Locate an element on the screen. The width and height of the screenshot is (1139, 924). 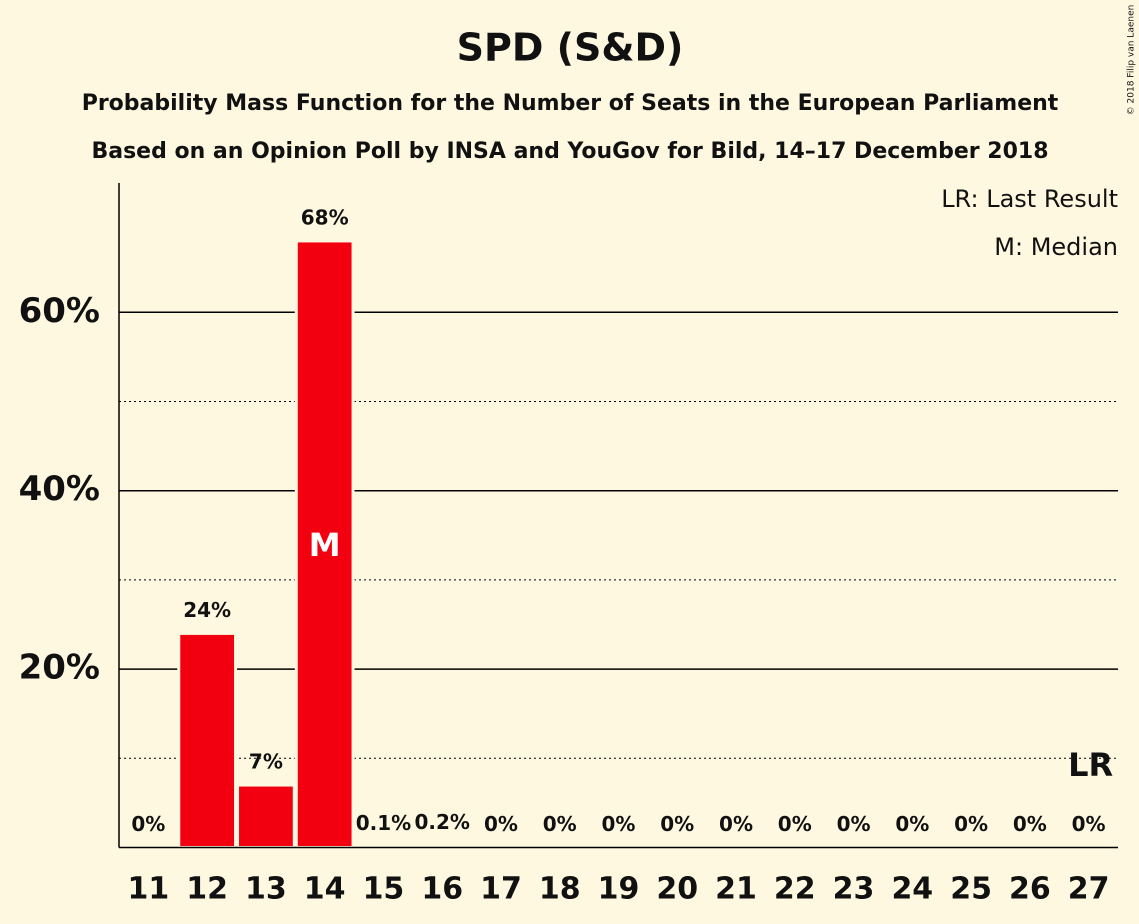
x-tick-label: 24 is located at coordinates (912, 889).